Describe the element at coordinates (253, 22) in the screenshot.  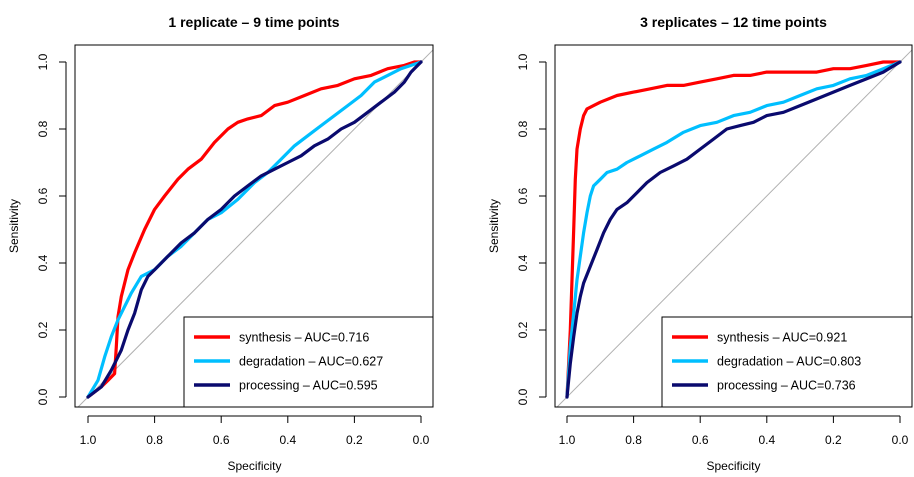
I see `chart-title: 1 replicate – 9 time points` at that location.